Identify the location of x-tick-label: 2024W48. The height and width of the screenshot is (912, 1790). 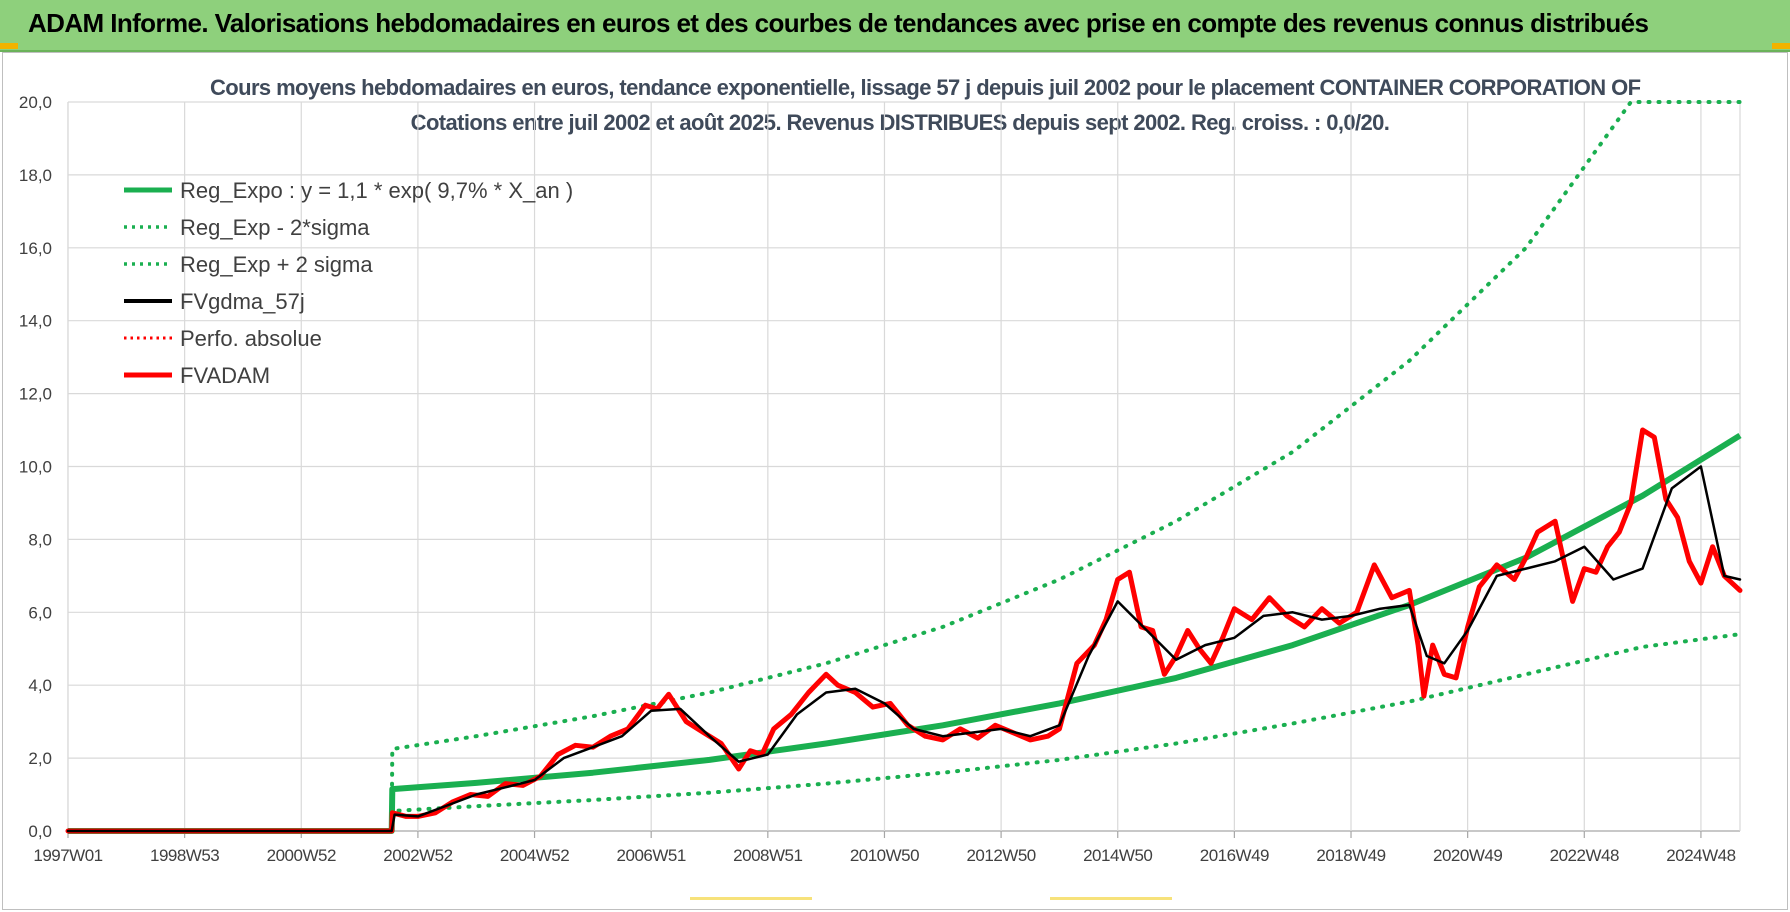
(1700, 855).